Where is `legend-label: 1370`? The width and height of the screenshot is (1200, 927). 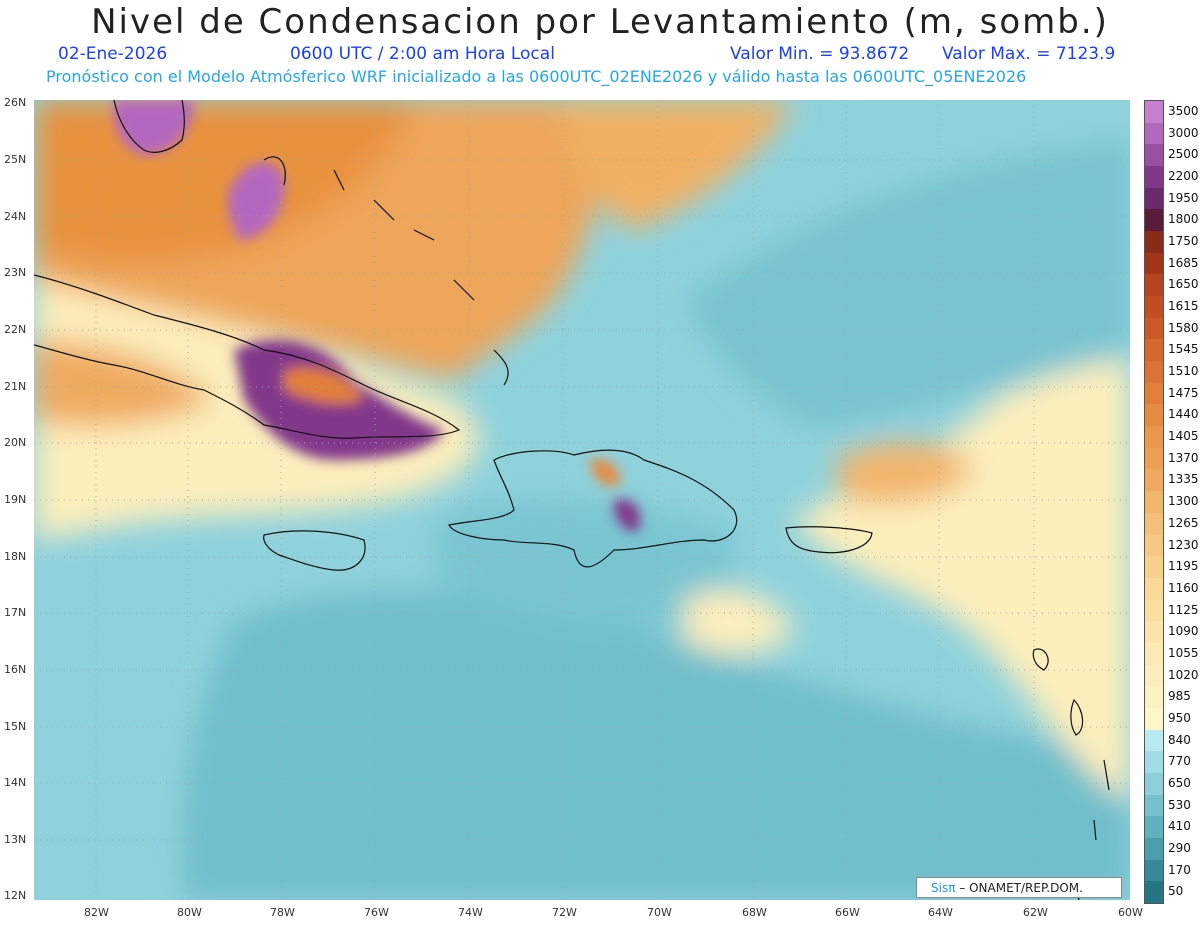 legend-label: 1370 is located at coordinates (1183, 457).